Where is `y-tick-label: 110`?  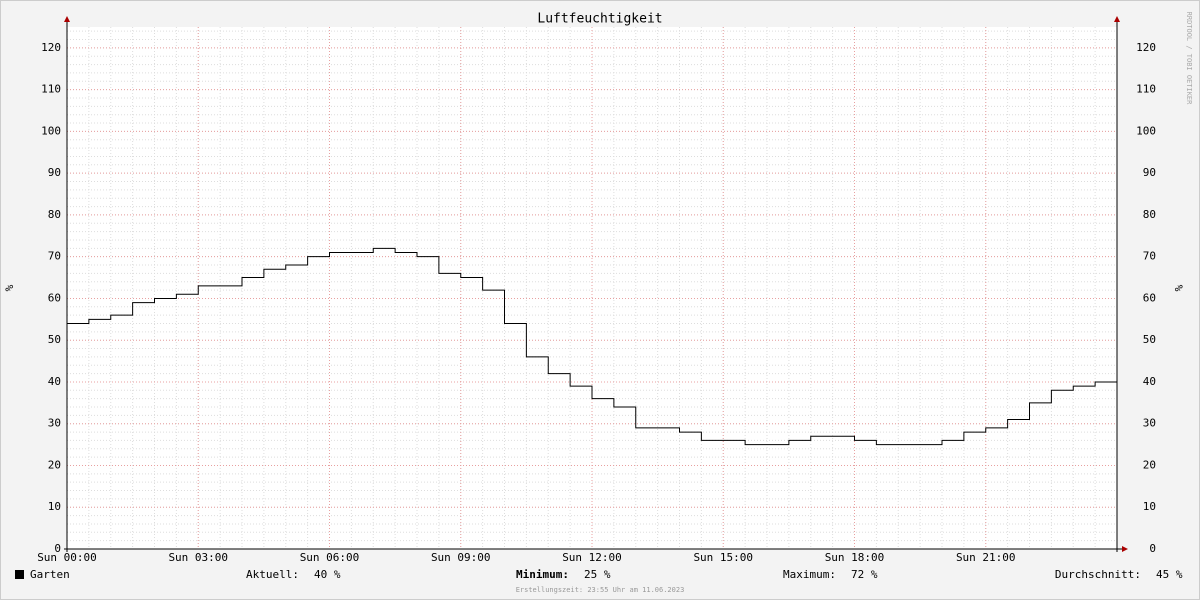 y-tick-label: 110 is located at coordinates (51, 89).